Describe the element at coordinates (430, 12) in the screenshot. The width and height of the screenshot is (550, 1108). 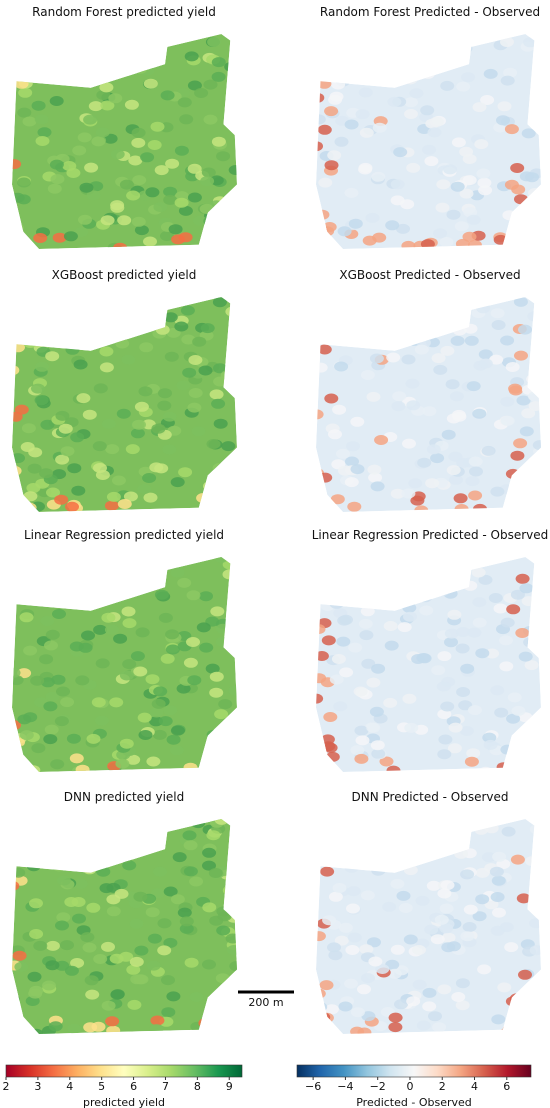
I see `panel-title: Random Forest Predicted - Observed` at that location.